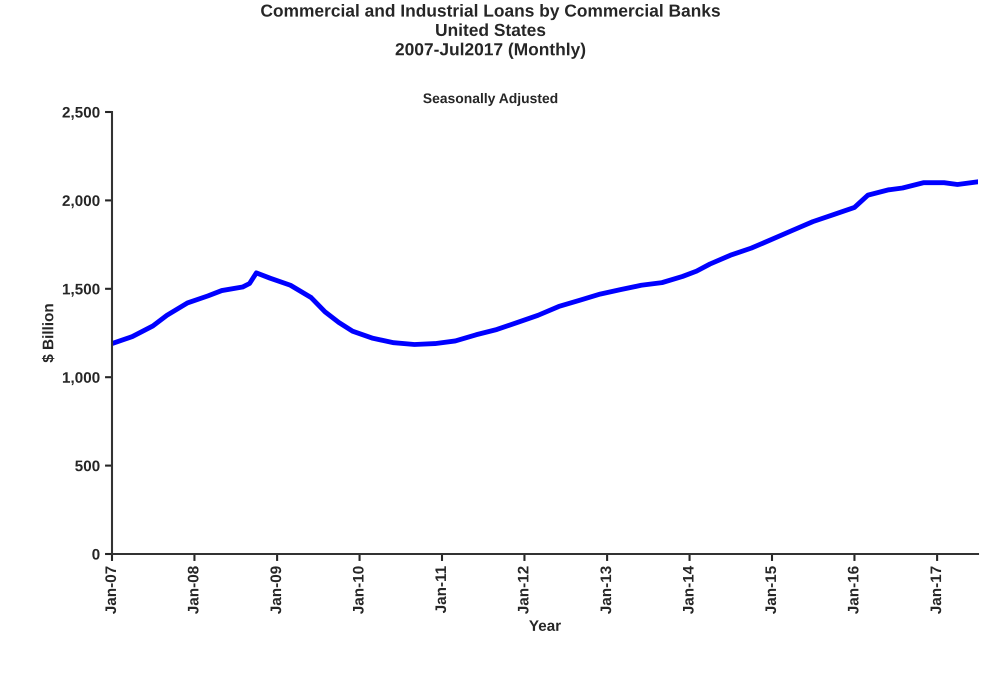 The height and width of the screenshot is (675, 981). Describe the element at coordinates (490, 31) in the screenshot. I see `chart-title: Commercial and Industrial Loans by Commercial Banks United States 2007-Jul2017 (Monthly)` at that location.